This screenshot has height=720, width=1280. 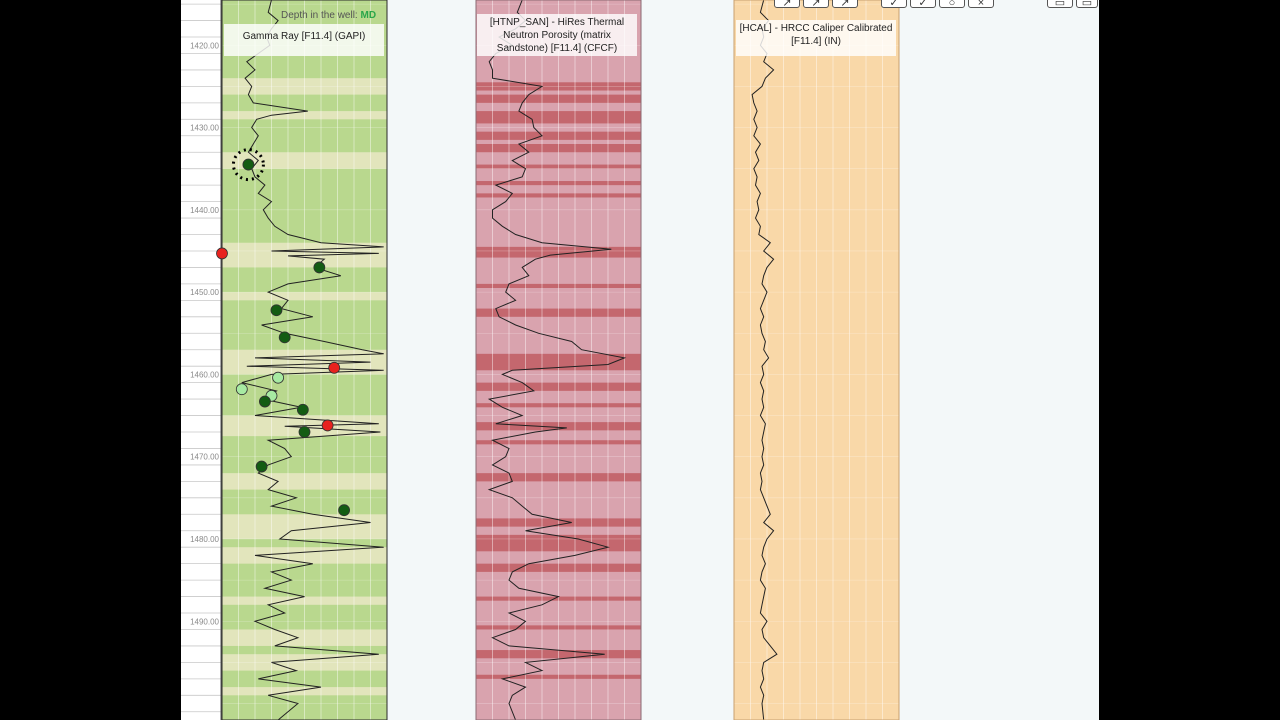 I want to click on toolbar-button-8: ▭, so click(x=1060, y=4).